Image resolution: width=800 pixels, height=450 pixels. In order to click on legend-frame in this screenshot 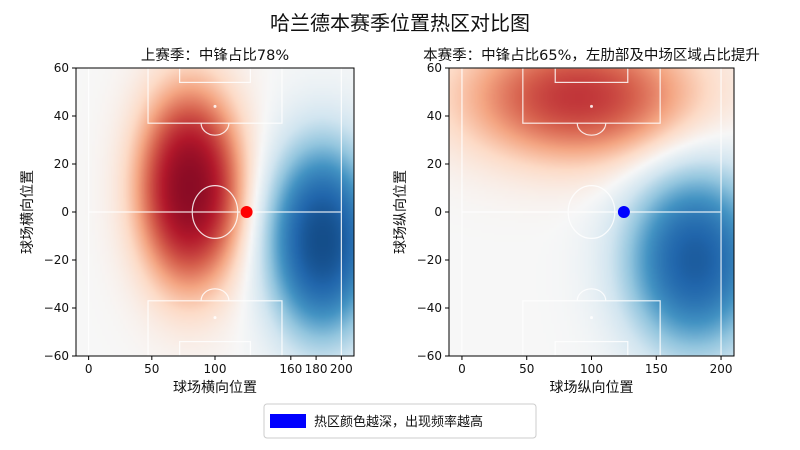, I will do `click(400, 421)`.